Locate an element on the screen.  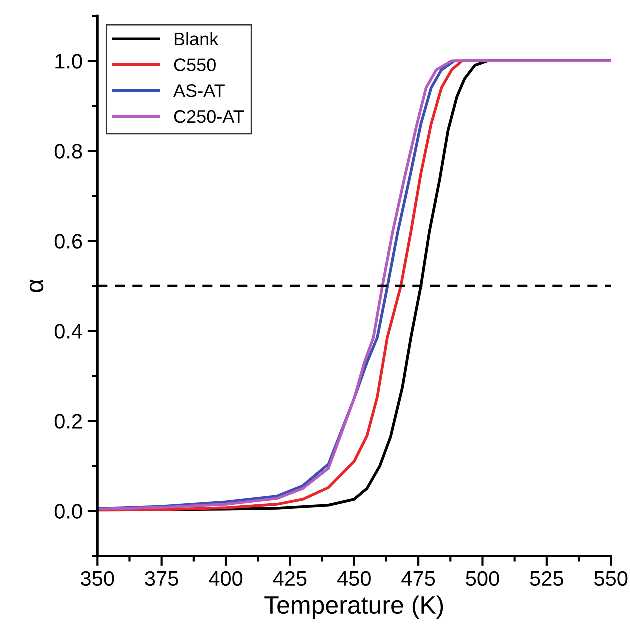
y-tick-label: 0.4 is located at coordinates (68, 331).